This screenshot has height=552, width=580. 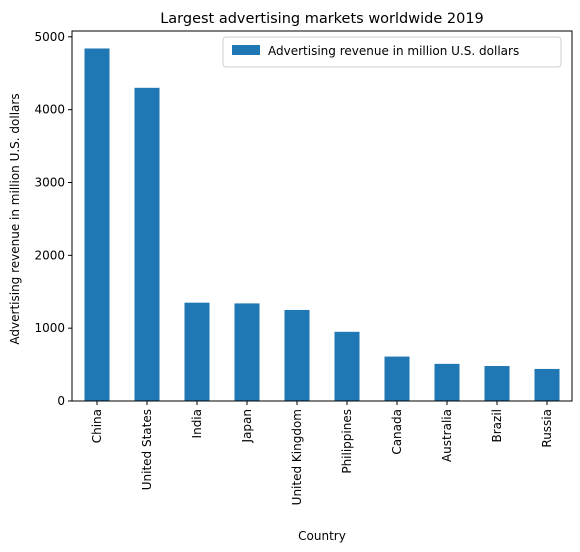 I want to click on legend-frame, so click(x=392, y=52).